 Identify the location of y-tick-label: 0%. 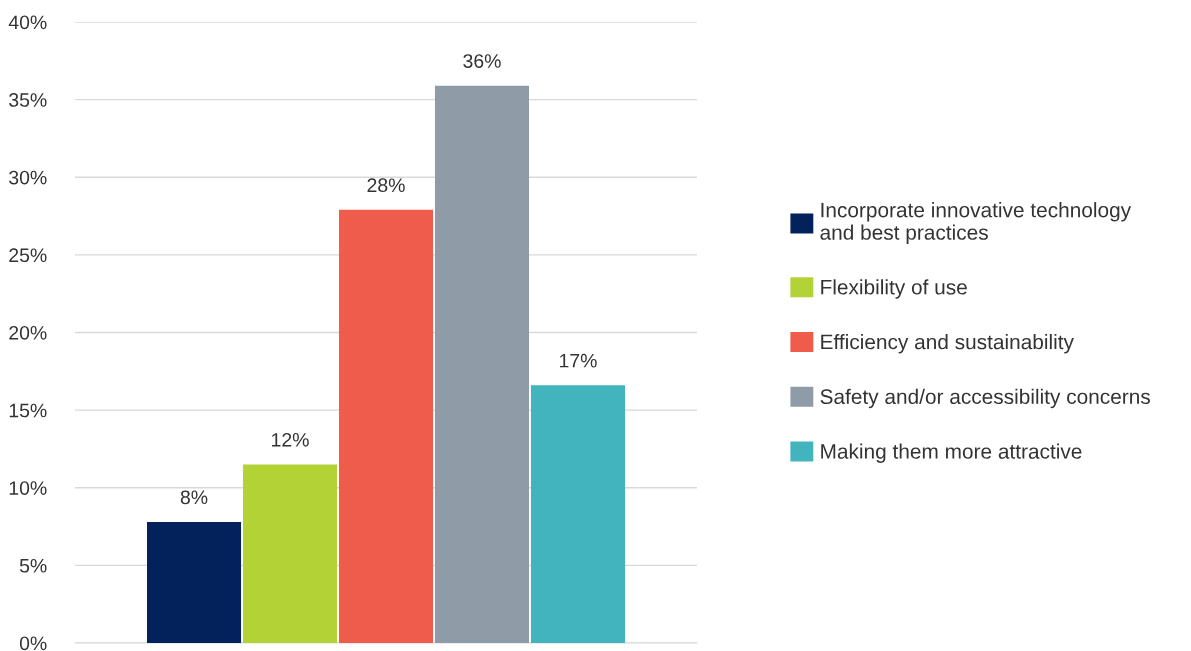
(33, 643).